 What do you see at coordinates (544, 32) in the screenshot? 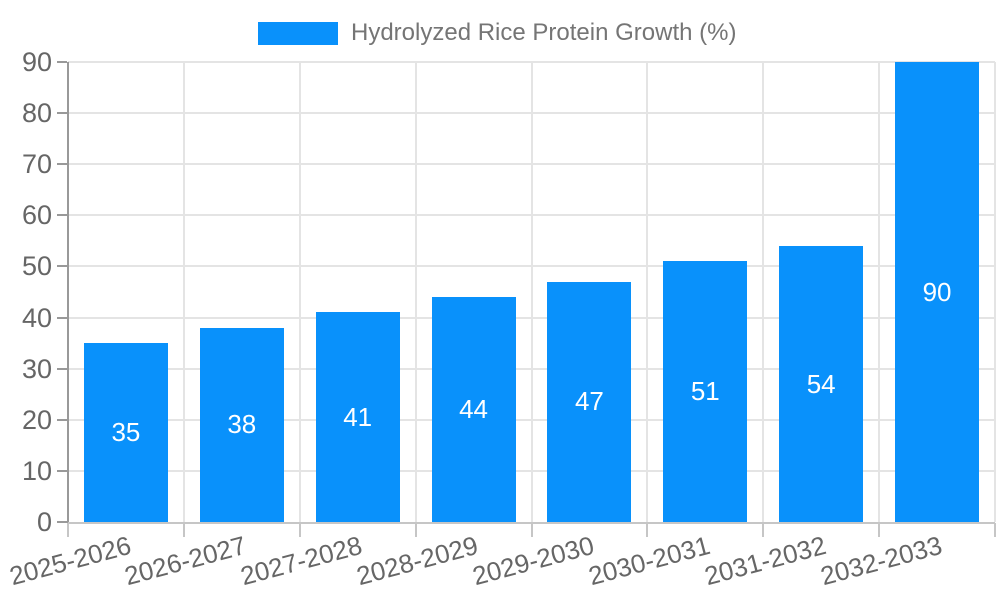
I see `legend-label: Hydrolyzed Rice Protein Growth (%)` at bounding box center [544, 32].